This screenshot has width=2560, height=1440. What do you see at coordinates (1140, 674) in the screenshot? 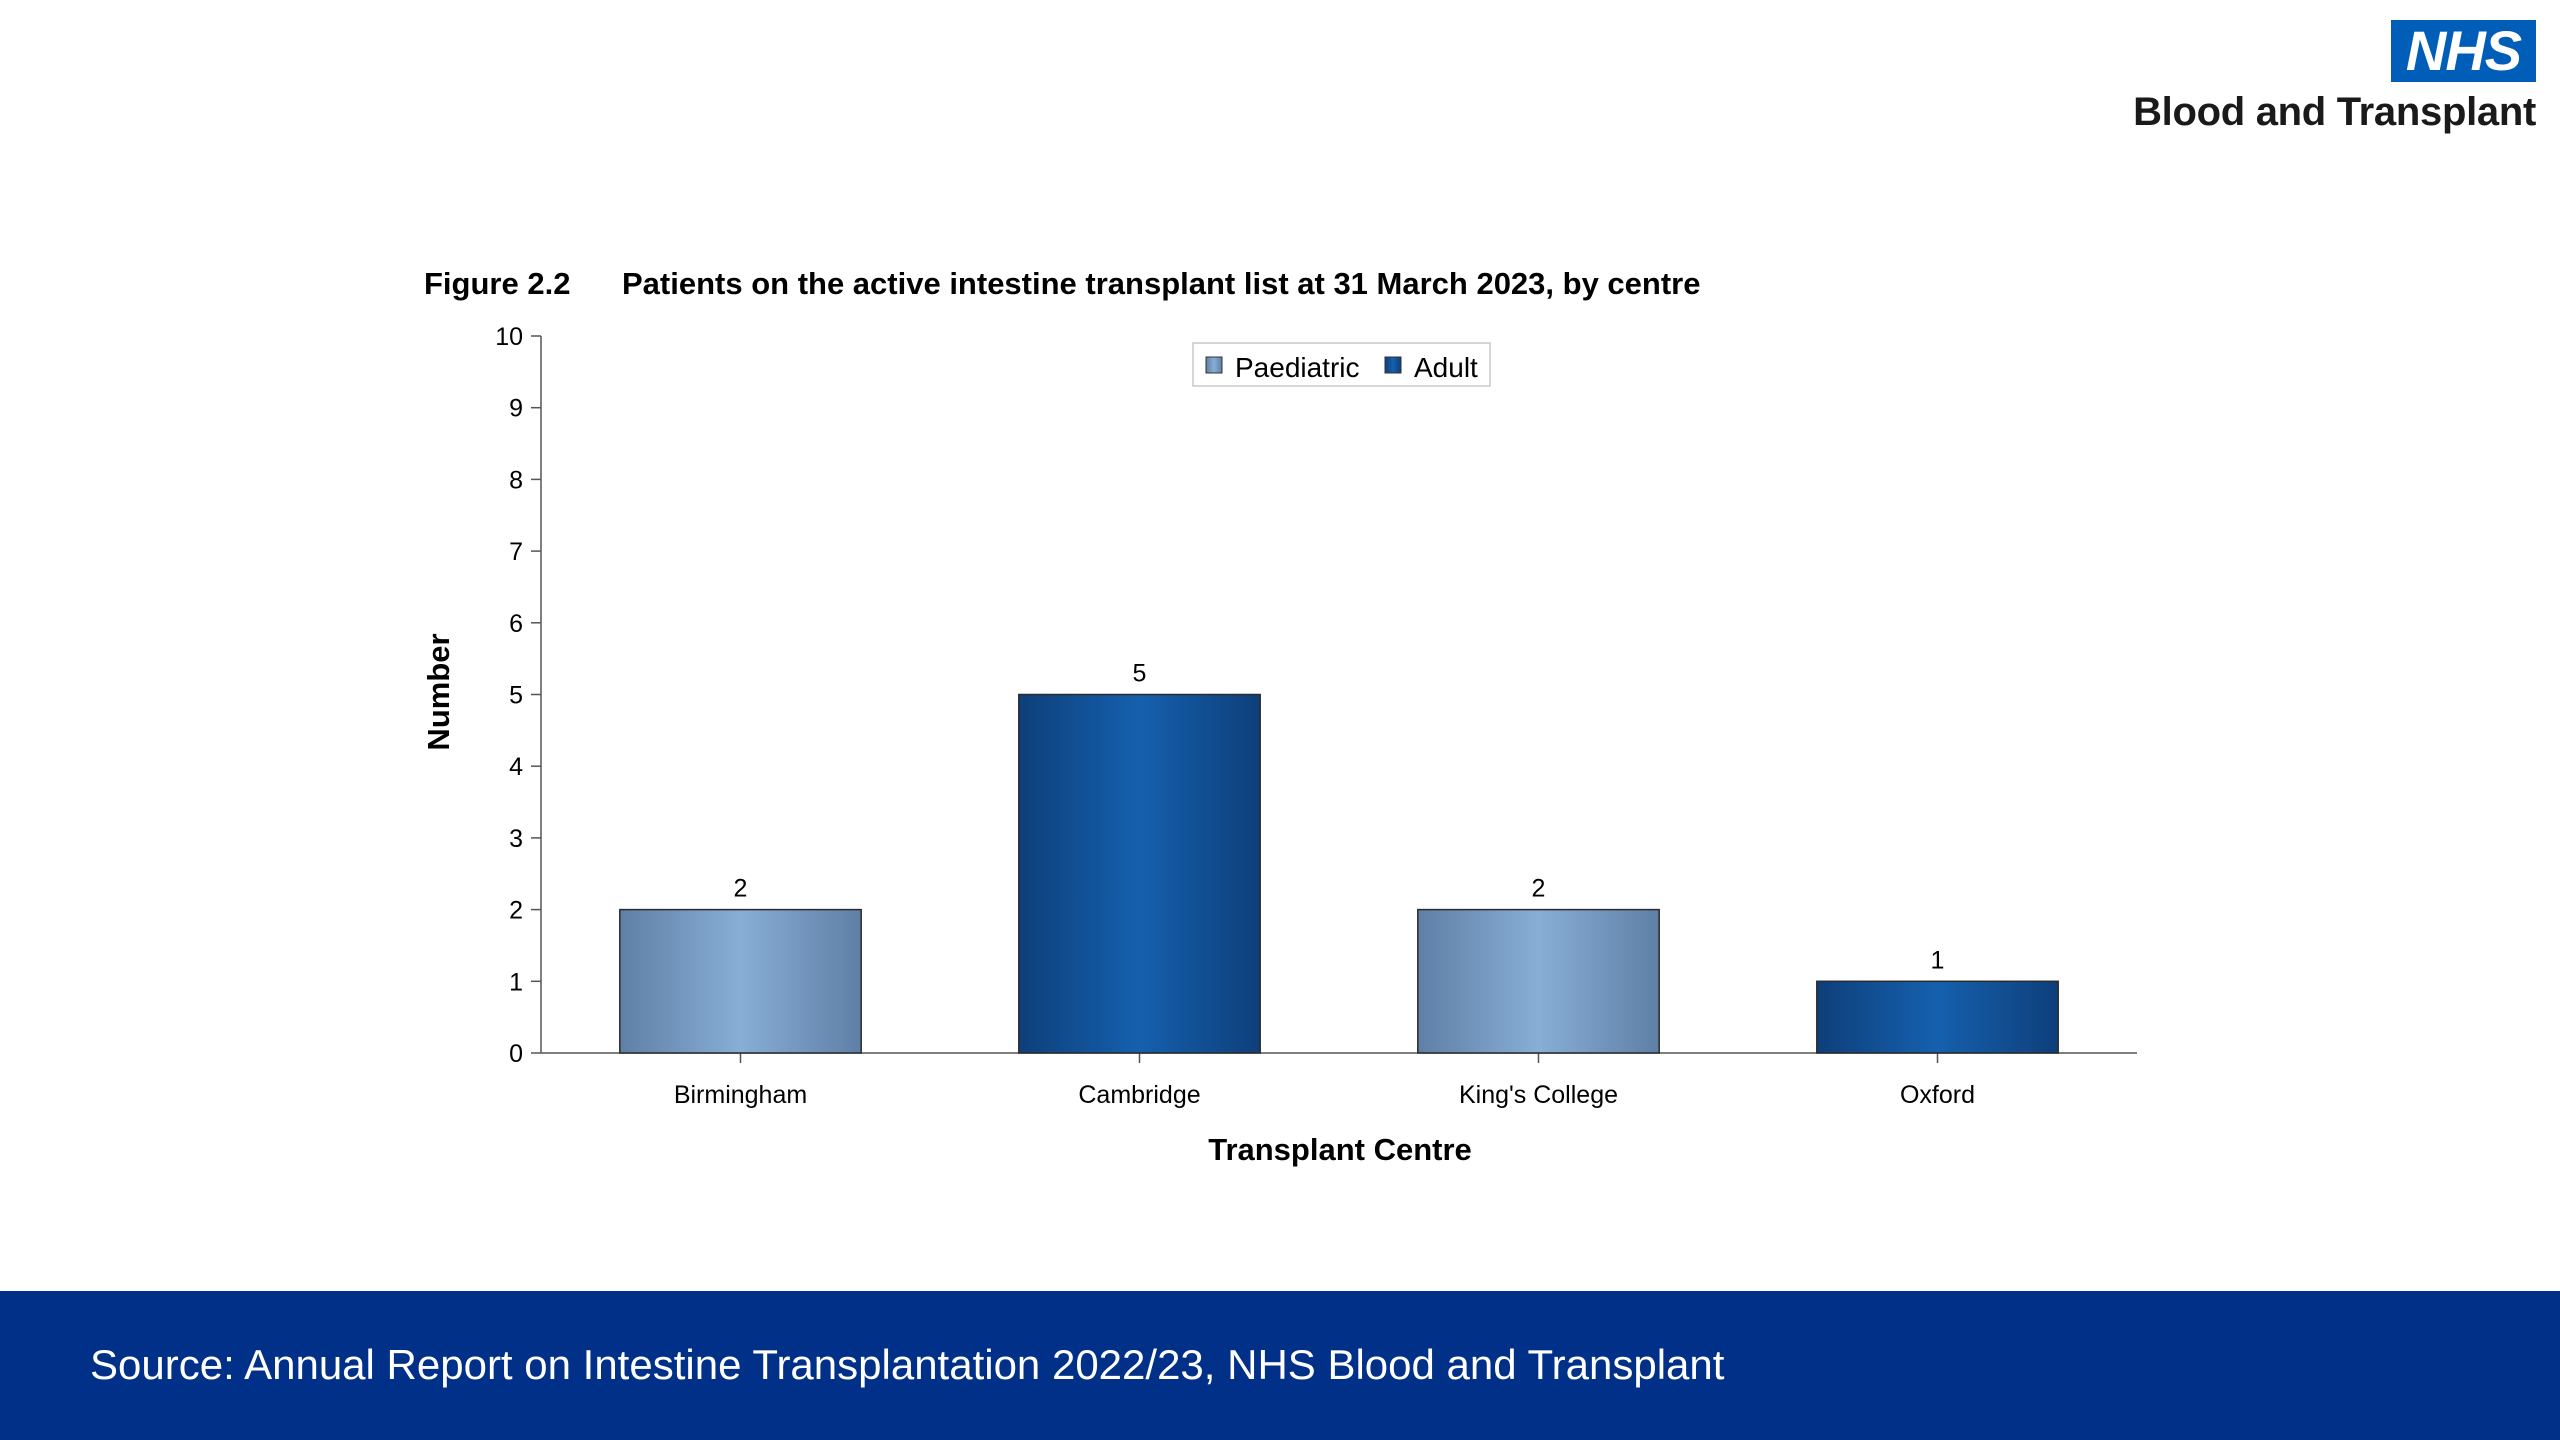
I see `data-label: 5` at bounding box center [1140, 674].